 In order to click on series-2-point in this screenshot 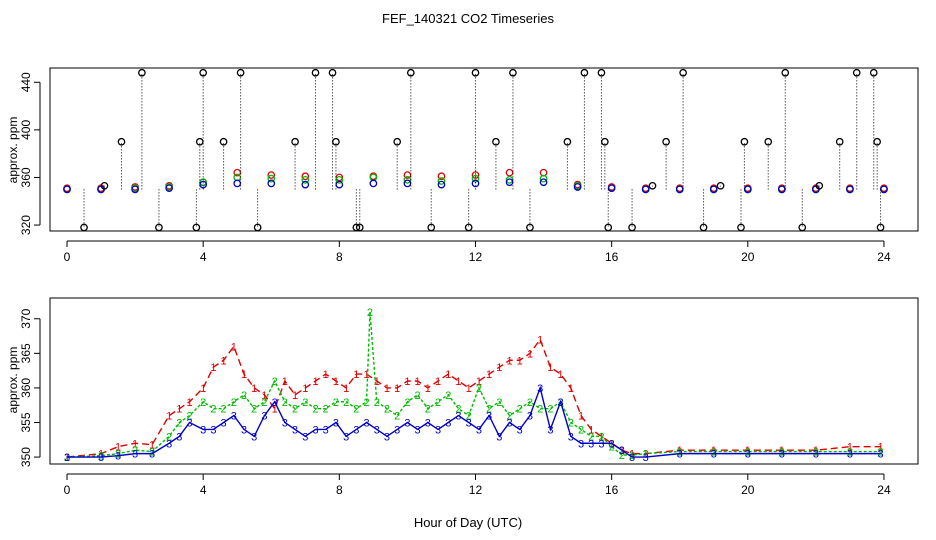, I will do `click(271, 178)`.